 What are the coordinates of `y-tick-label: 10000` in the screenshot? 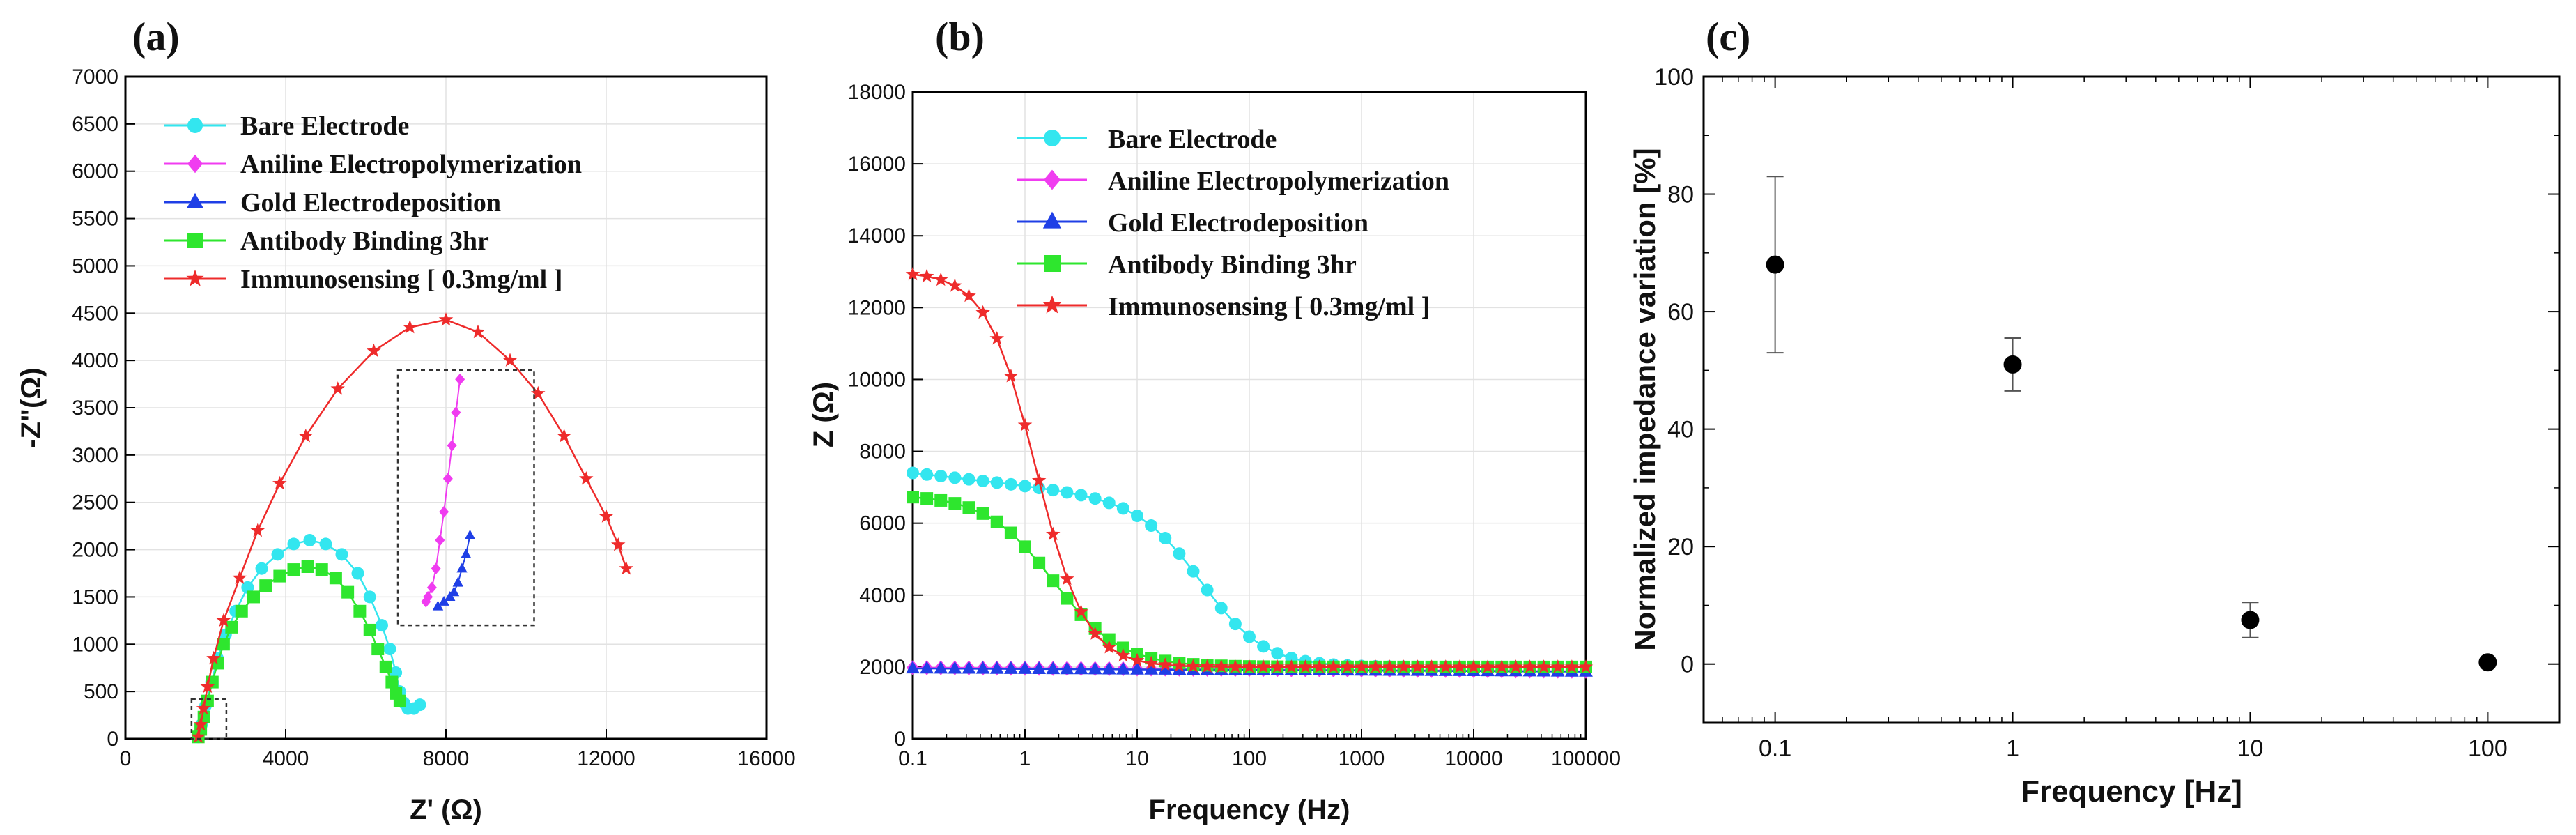 It's located at (877, 379).